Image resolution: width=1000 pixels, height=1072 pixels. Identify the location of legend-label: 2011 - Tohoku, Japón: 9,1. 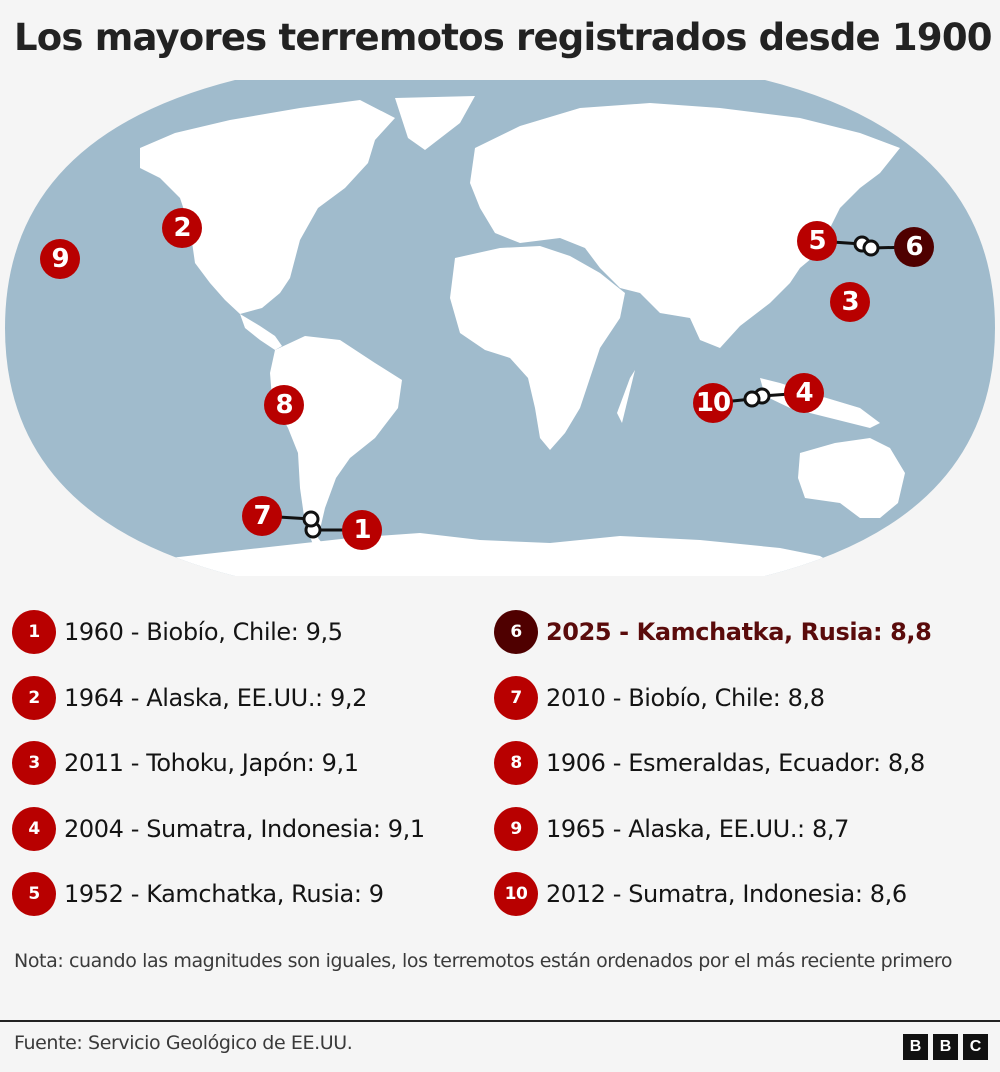
(211, 763).